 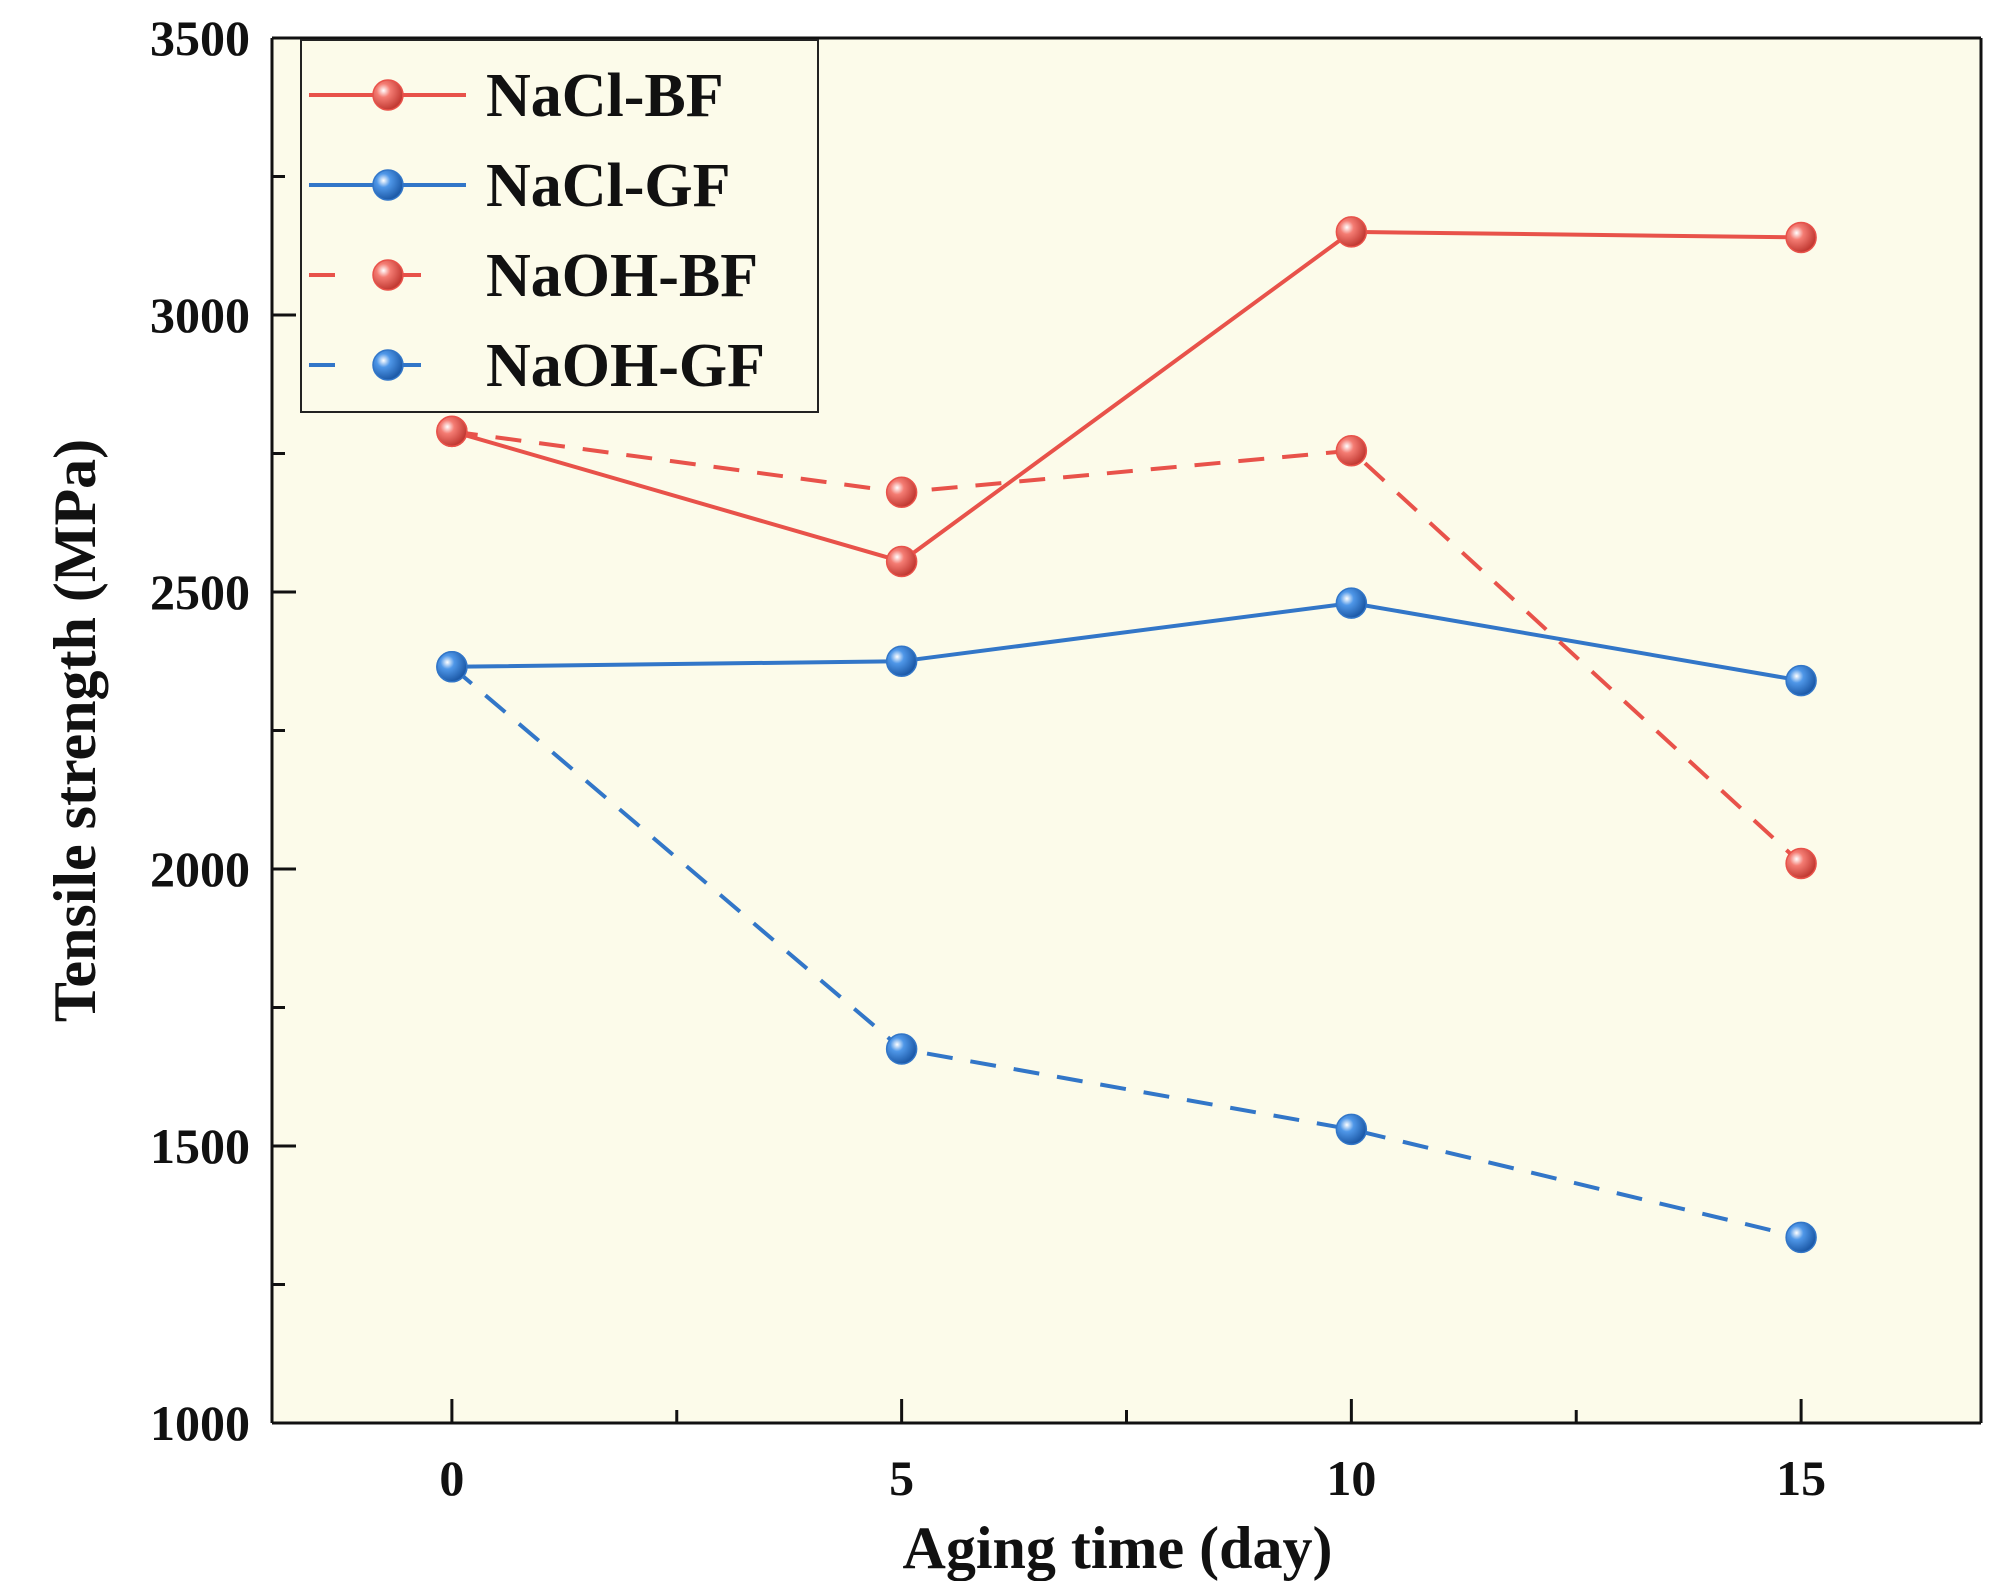 I want to click on legend-label: NaCl-BF, so click(x=605, y=96).